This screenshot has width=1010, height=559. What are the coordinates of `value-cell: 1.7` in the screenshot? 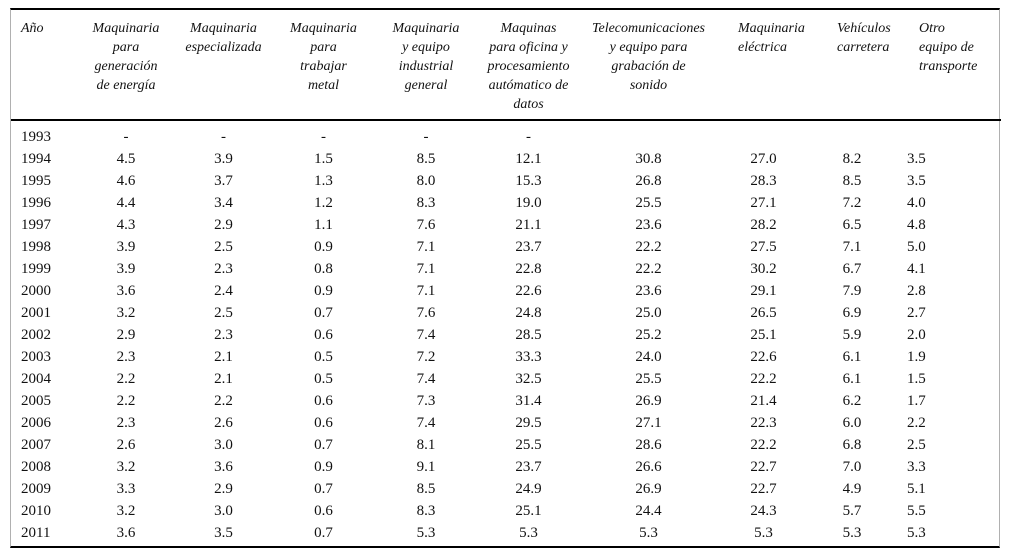 It's located at (916, 401).